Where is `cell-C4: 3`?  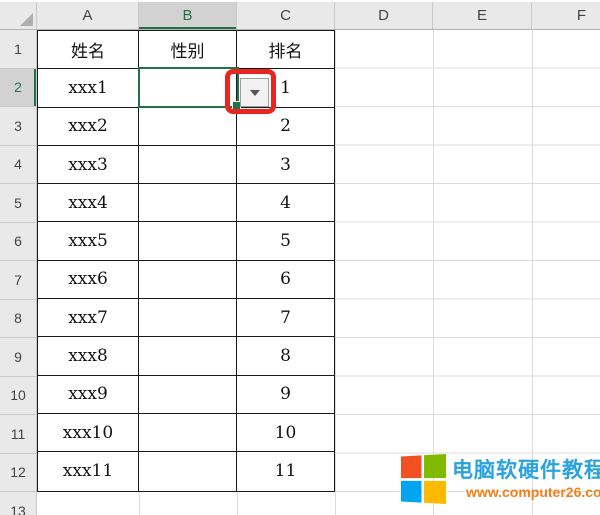
cell-C4: 3 is located at coordinates (285, 165).